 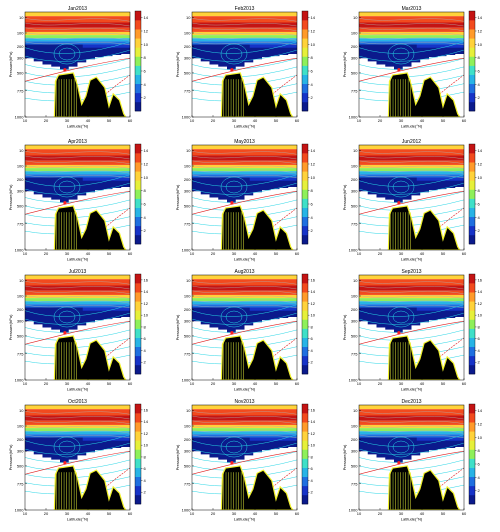 What do you see at coordinates (305, 454) in the screenshot?
I see `colorbar-frame` at bounding box center [305, 454].